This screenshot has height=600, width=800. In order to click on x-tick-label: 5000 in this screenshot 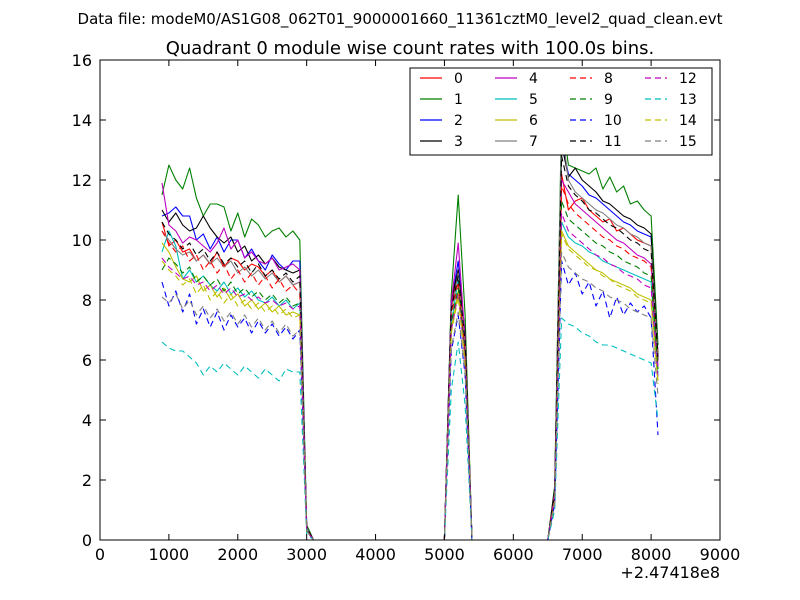, I will do `click(444, 554)`.